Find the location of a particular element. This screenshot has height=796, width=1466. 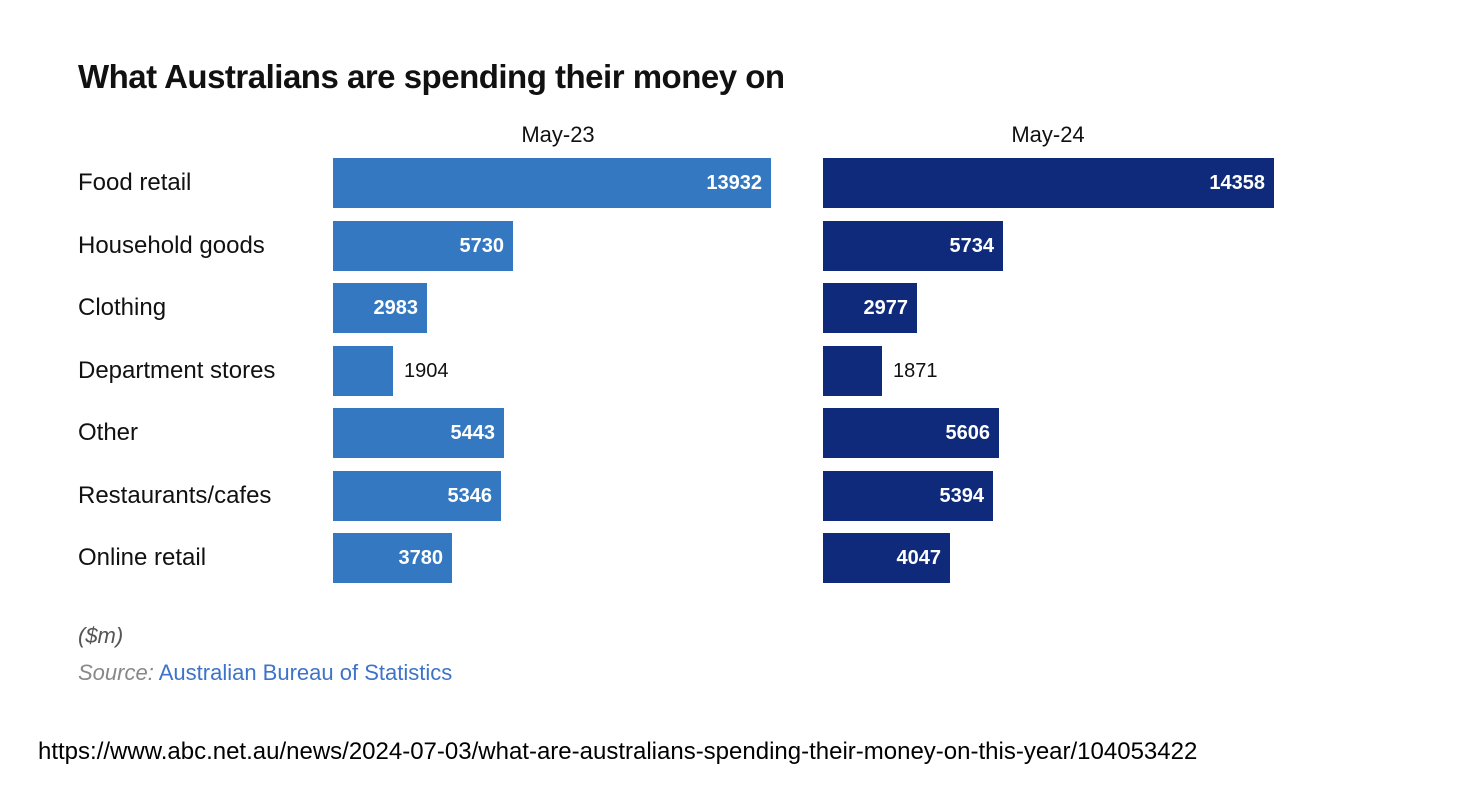

data-label: 1904 is located at coordinates (426, 370).